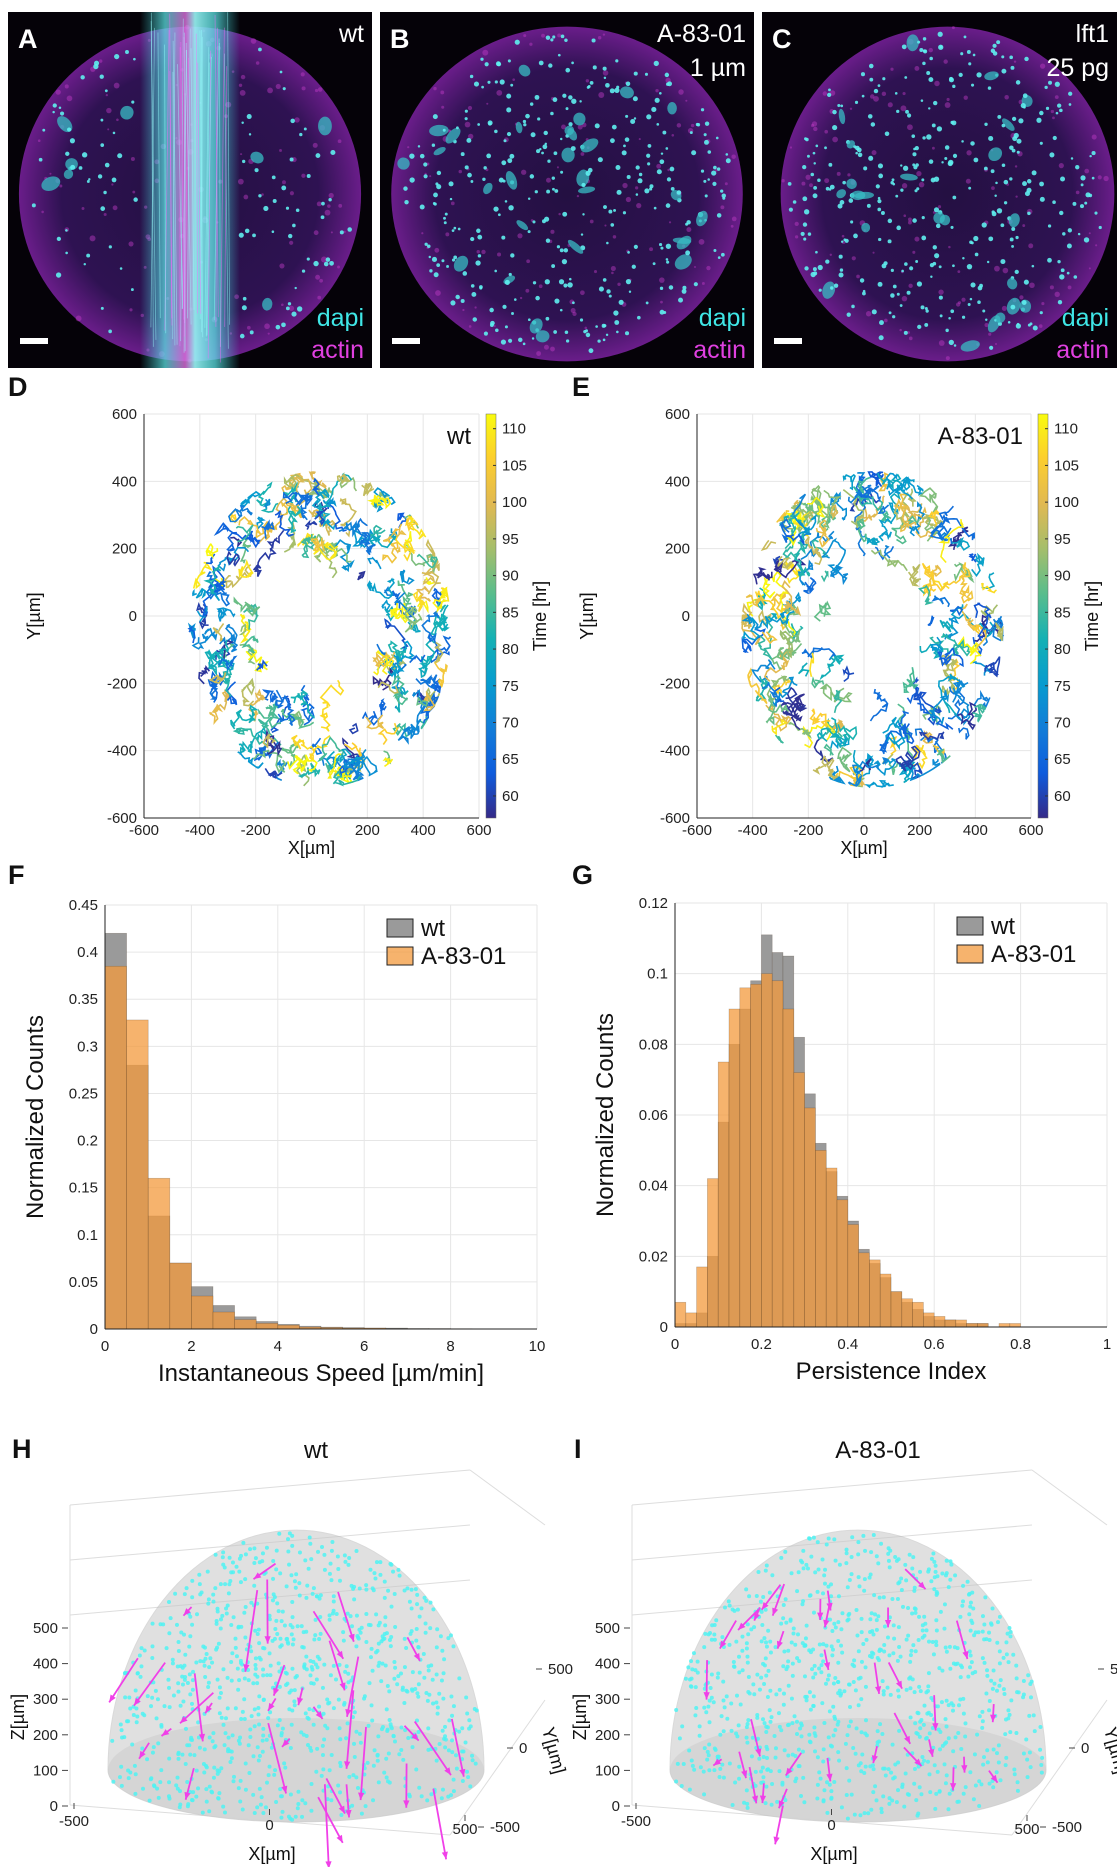 The width and height of the screenshot is (1117, 1867). I want to click on colorbar-tick-label: 100, so click(1066, 502).